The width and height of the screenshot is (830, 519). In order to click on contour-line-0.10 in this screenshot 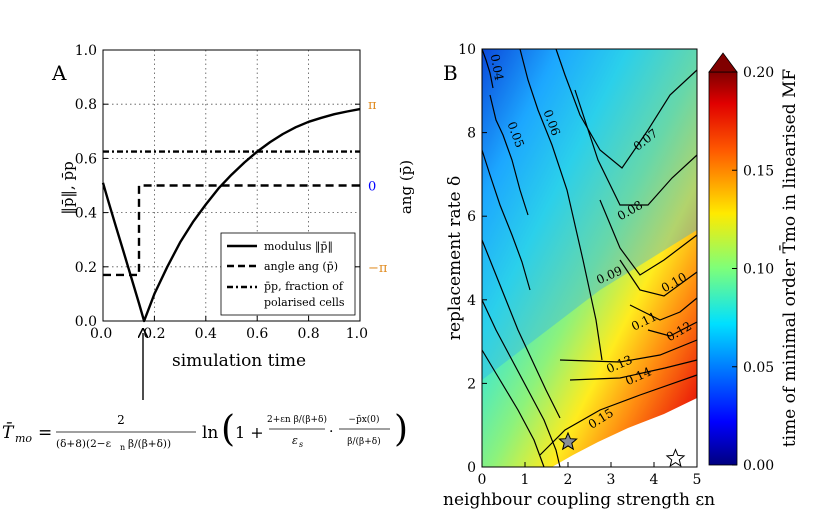, I will do `click(658, 278)`.